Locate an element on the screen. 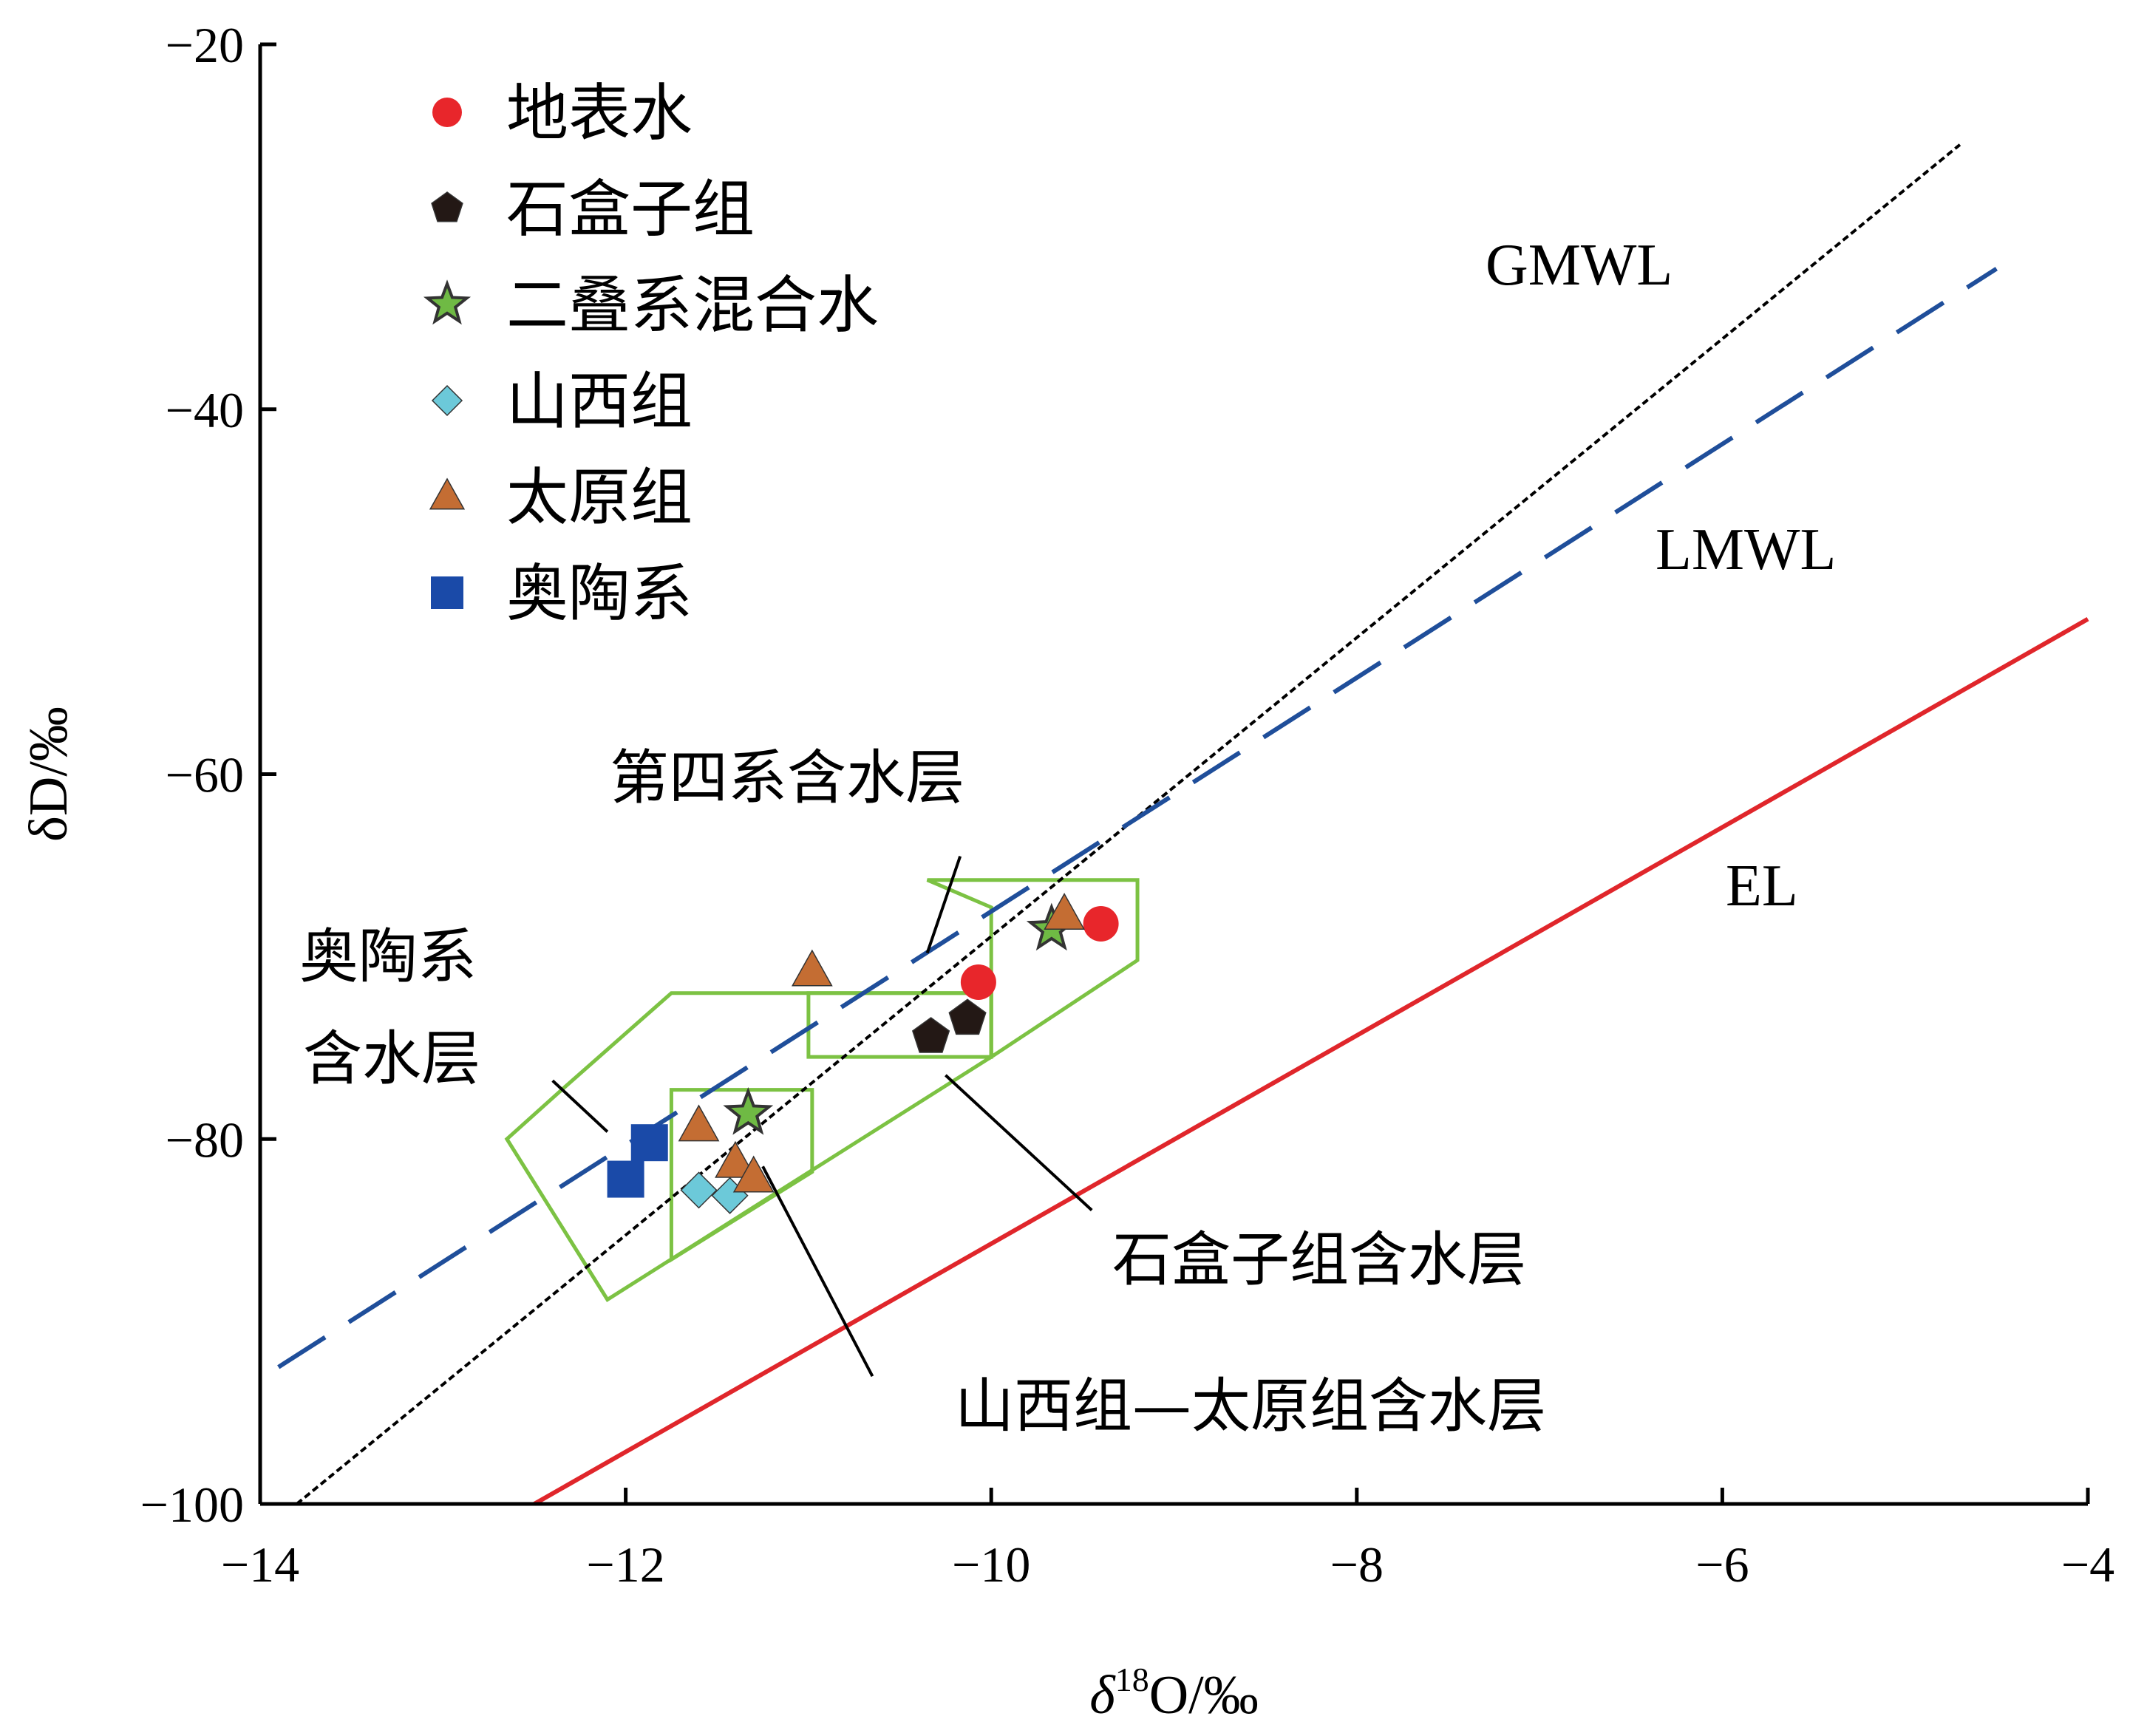 The height and width of the screenshot is (1736, 2130). data-point-star is located at coordinates (748, 1110).